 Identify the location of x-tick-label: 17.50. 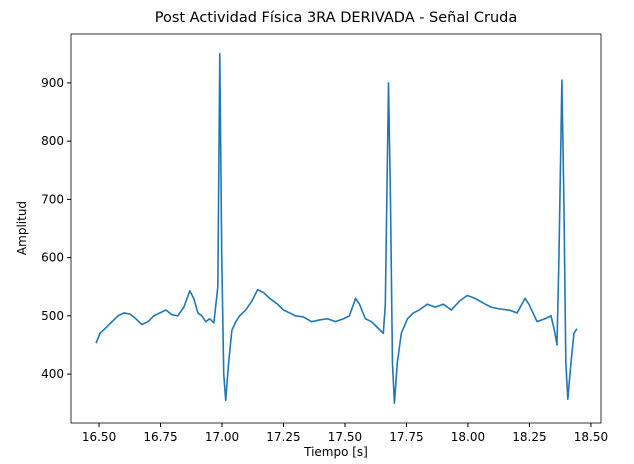
(345, 437).